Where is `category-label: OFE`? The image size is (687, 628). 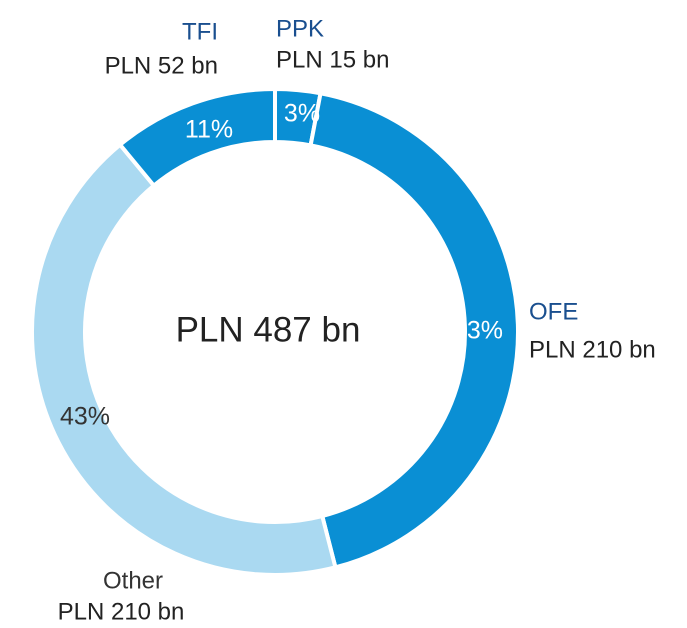 category-label: OFE is located at coordinates (553, 311).